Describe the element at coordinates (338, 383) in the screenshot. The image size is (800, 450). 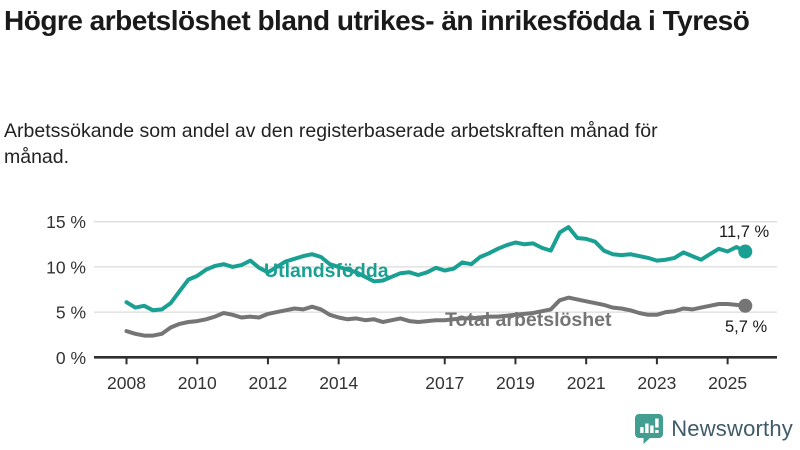
I see `x-axis-tick-label: 2014` at that location.